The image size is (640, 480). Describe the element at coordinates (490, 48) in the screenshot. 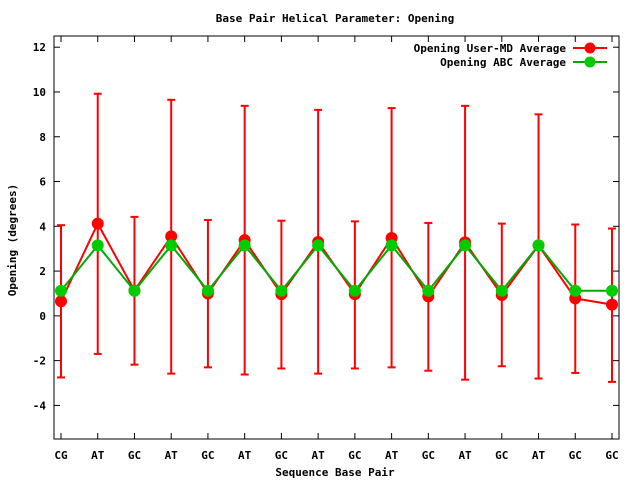

I see `legend-label: Opening User-MD Average` at that location.